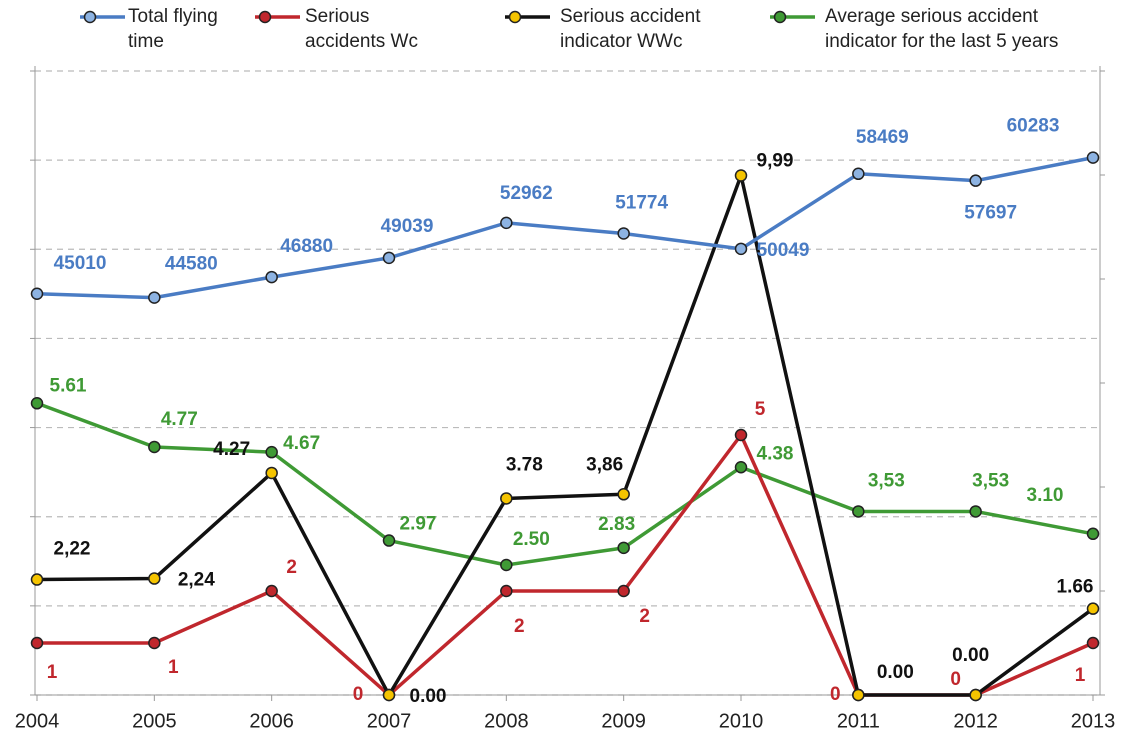 This screenshot has width=1124, height=748. Describe the element at coordinates (1093, 721) in the screenshot. I see `x-tick-label: 2013` at that location.